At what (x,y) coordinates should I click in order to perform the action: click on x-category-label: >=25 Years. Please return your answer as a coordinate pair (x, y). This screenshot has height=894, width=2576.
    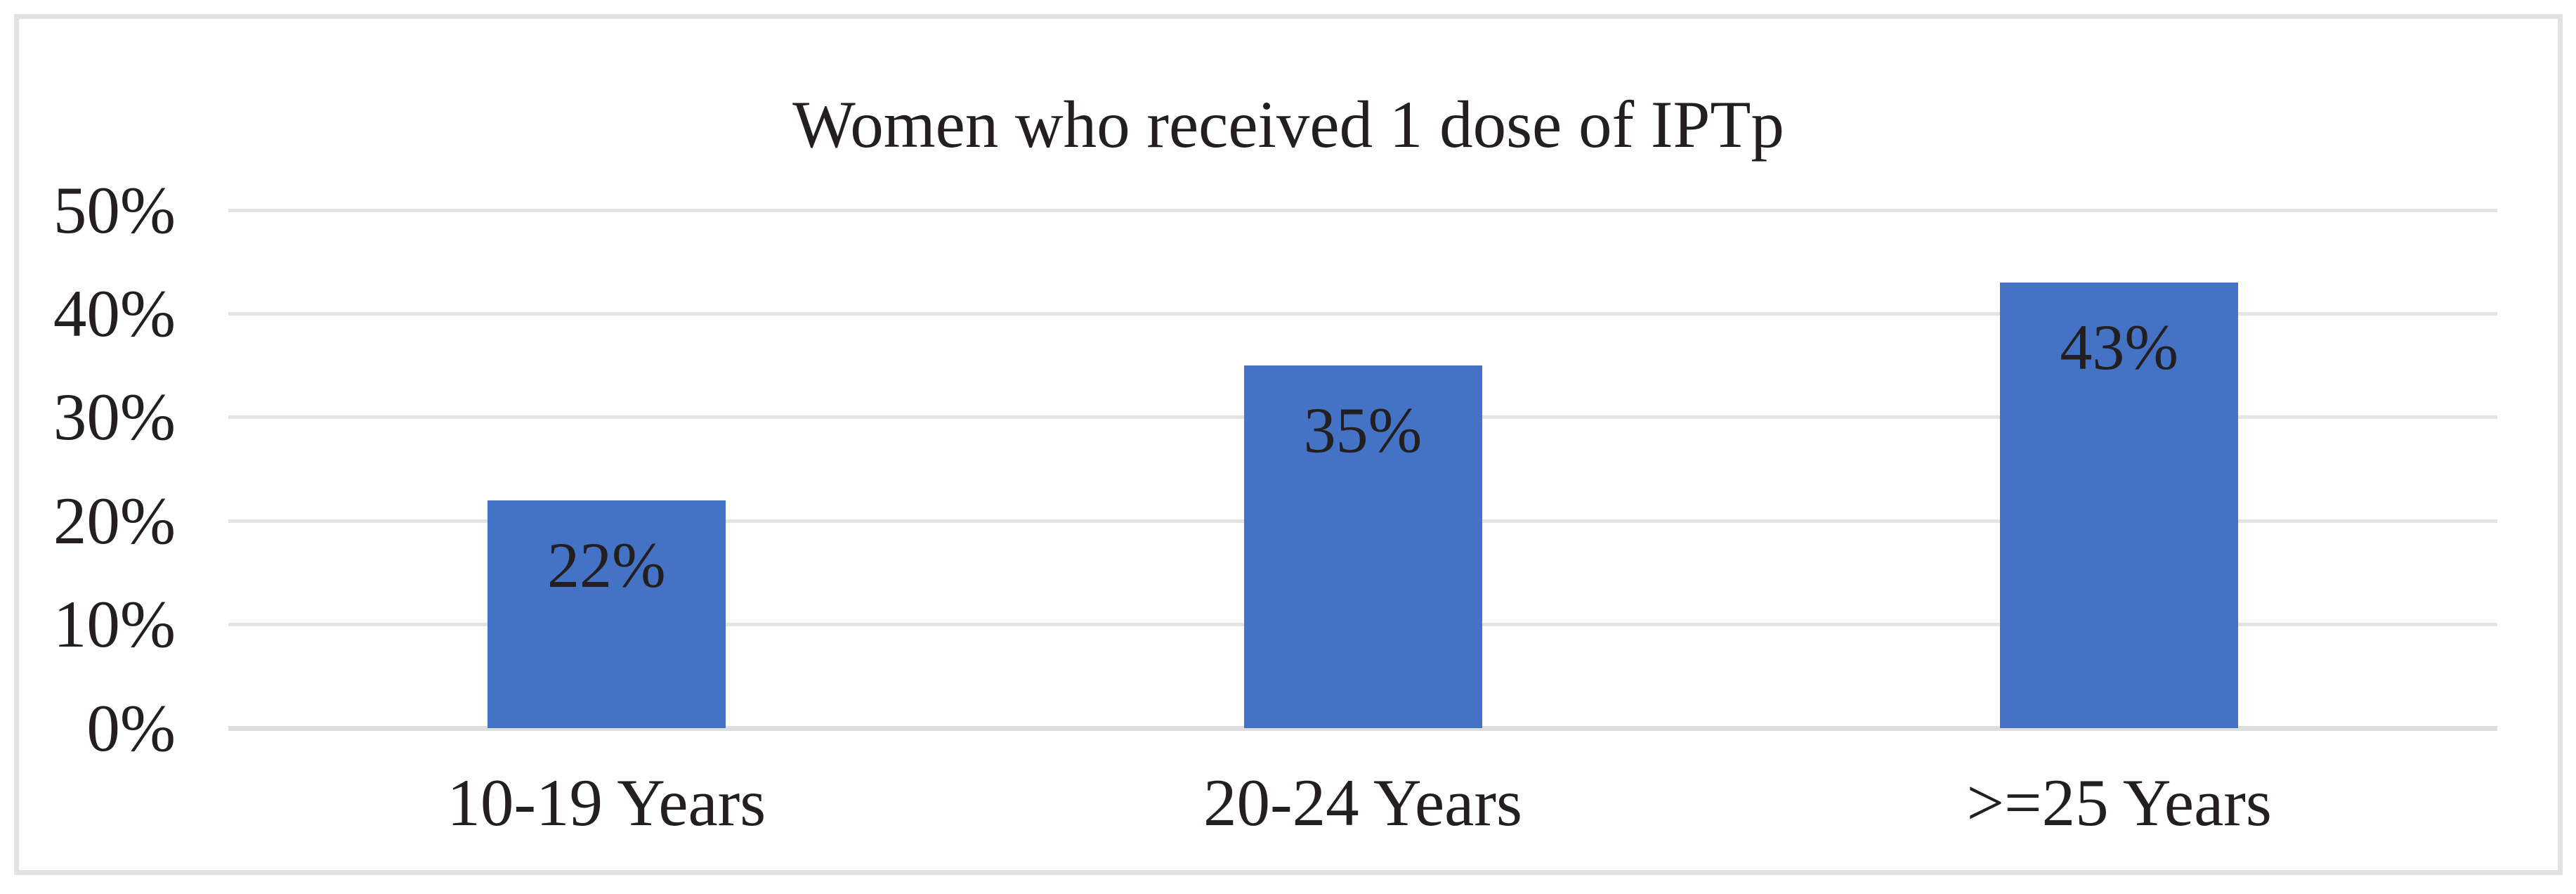
    Looking at the image, I should click on (2119, 802).